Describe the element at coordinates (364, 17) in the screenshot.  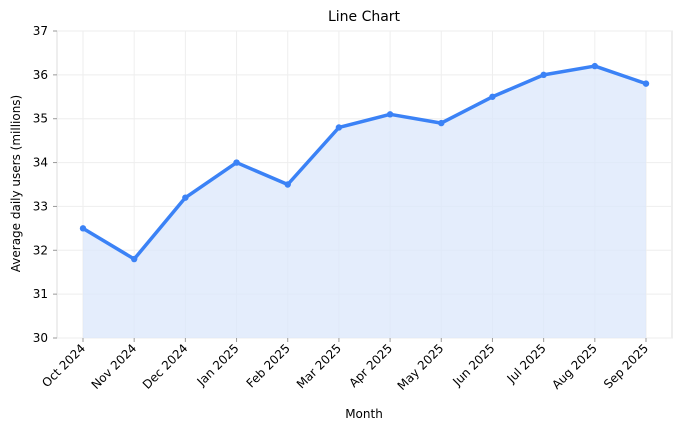
I see `chart-title: Line Chart` at that location.